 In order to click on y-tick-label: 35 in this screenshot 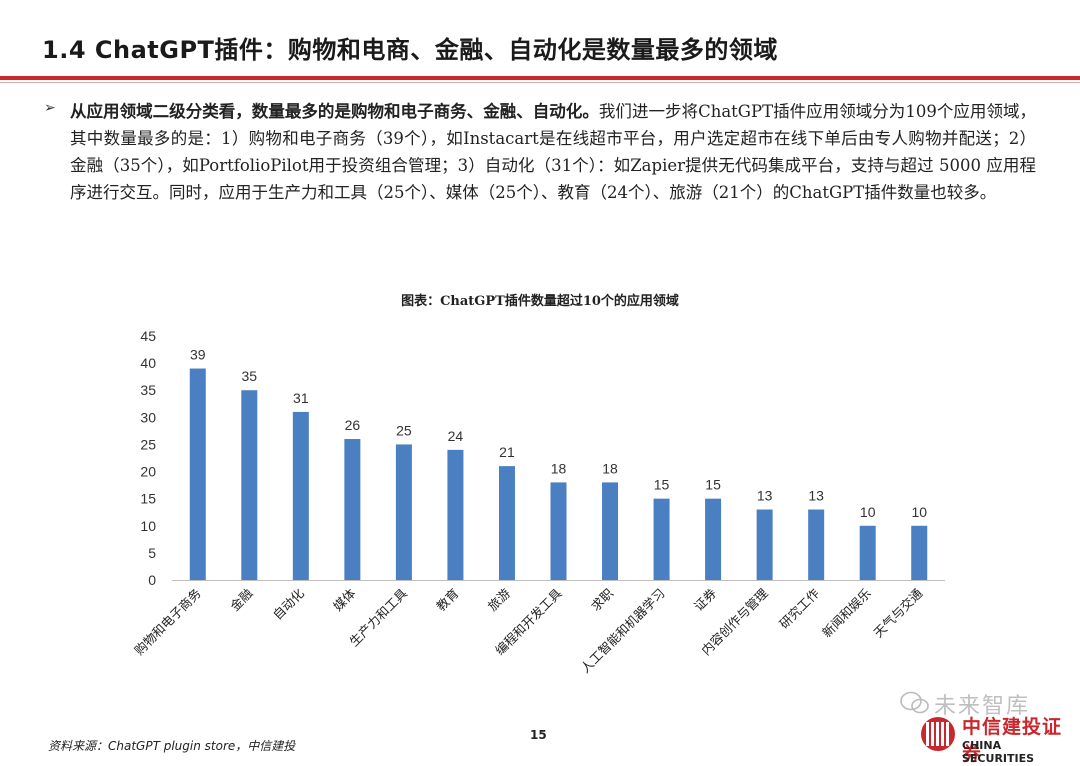, I will do `click(148, 390)`.